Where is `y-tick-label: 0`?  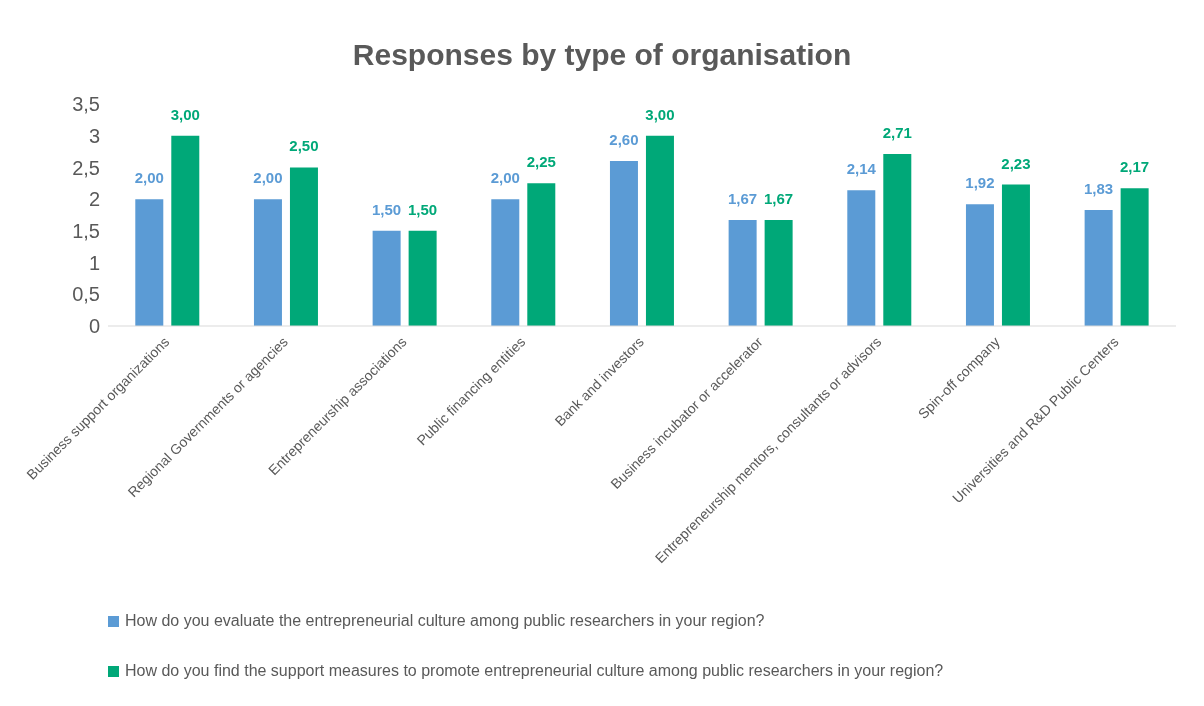 y-tick-label: 0 is located at coordinates (94, 326).